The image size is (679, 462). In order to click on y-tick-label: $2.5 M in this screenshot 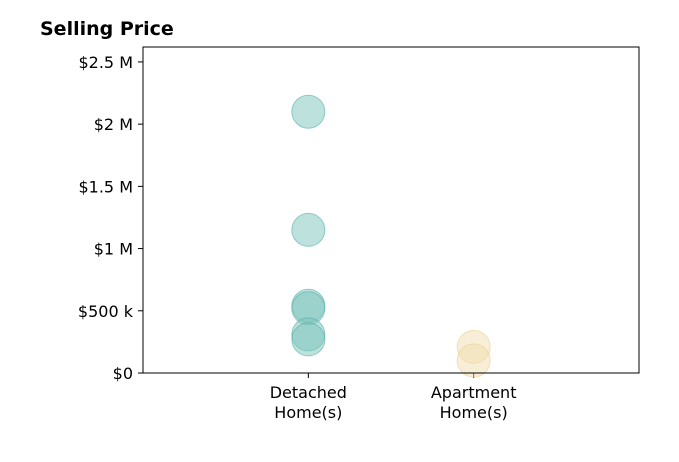, I will do `click(105, 62)`.